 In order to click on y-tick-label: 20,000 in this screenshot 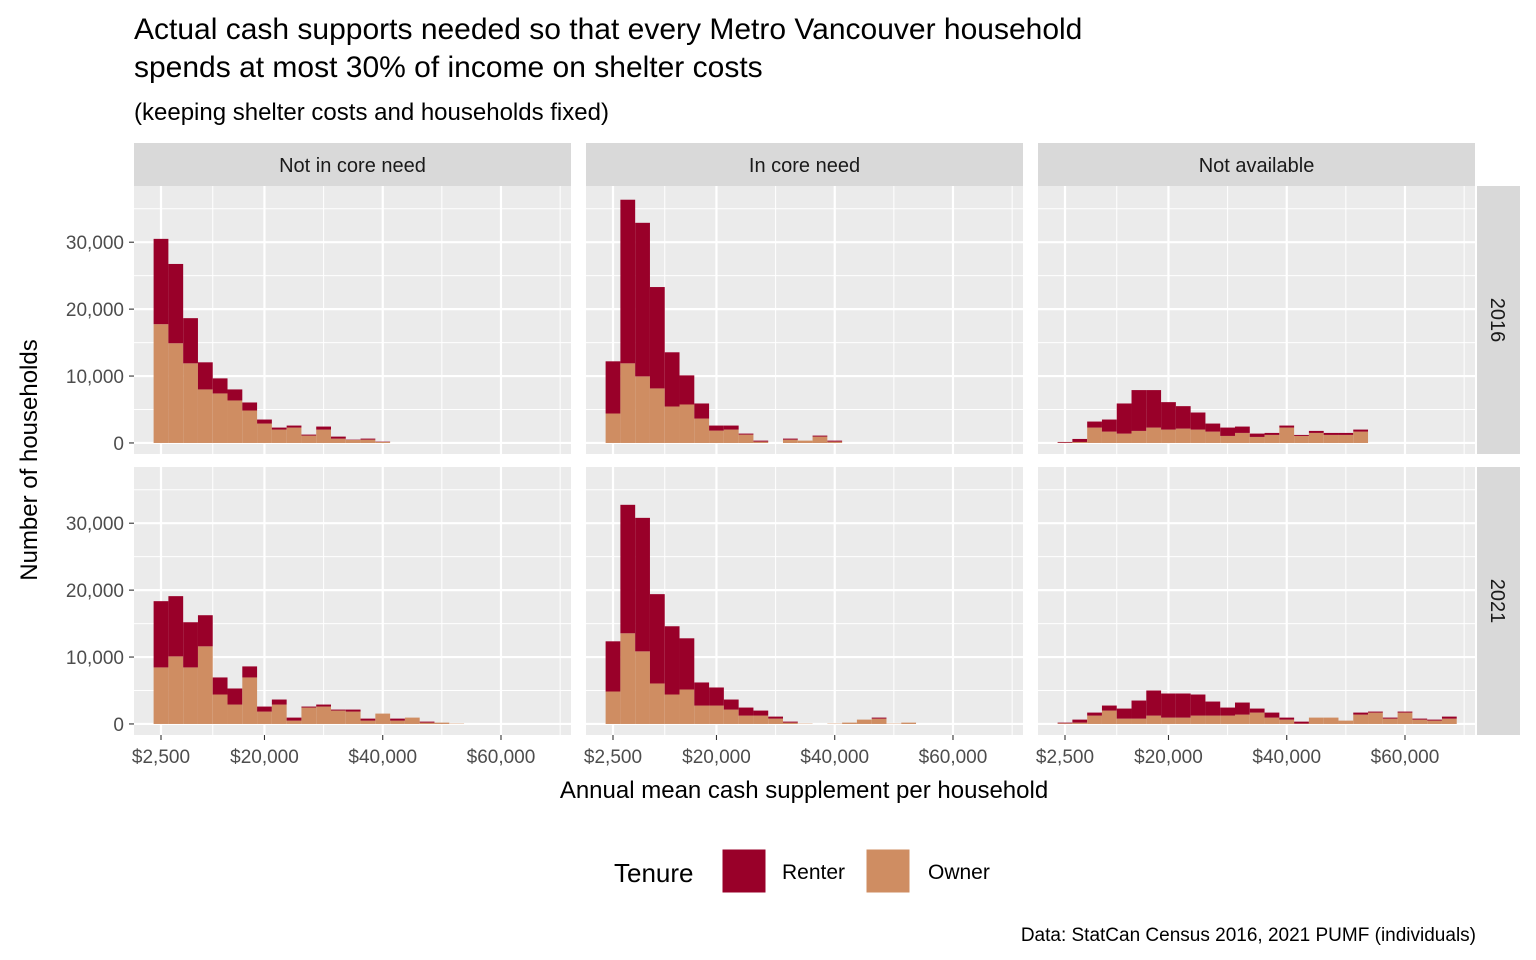, I will do `click(95, 310)`.